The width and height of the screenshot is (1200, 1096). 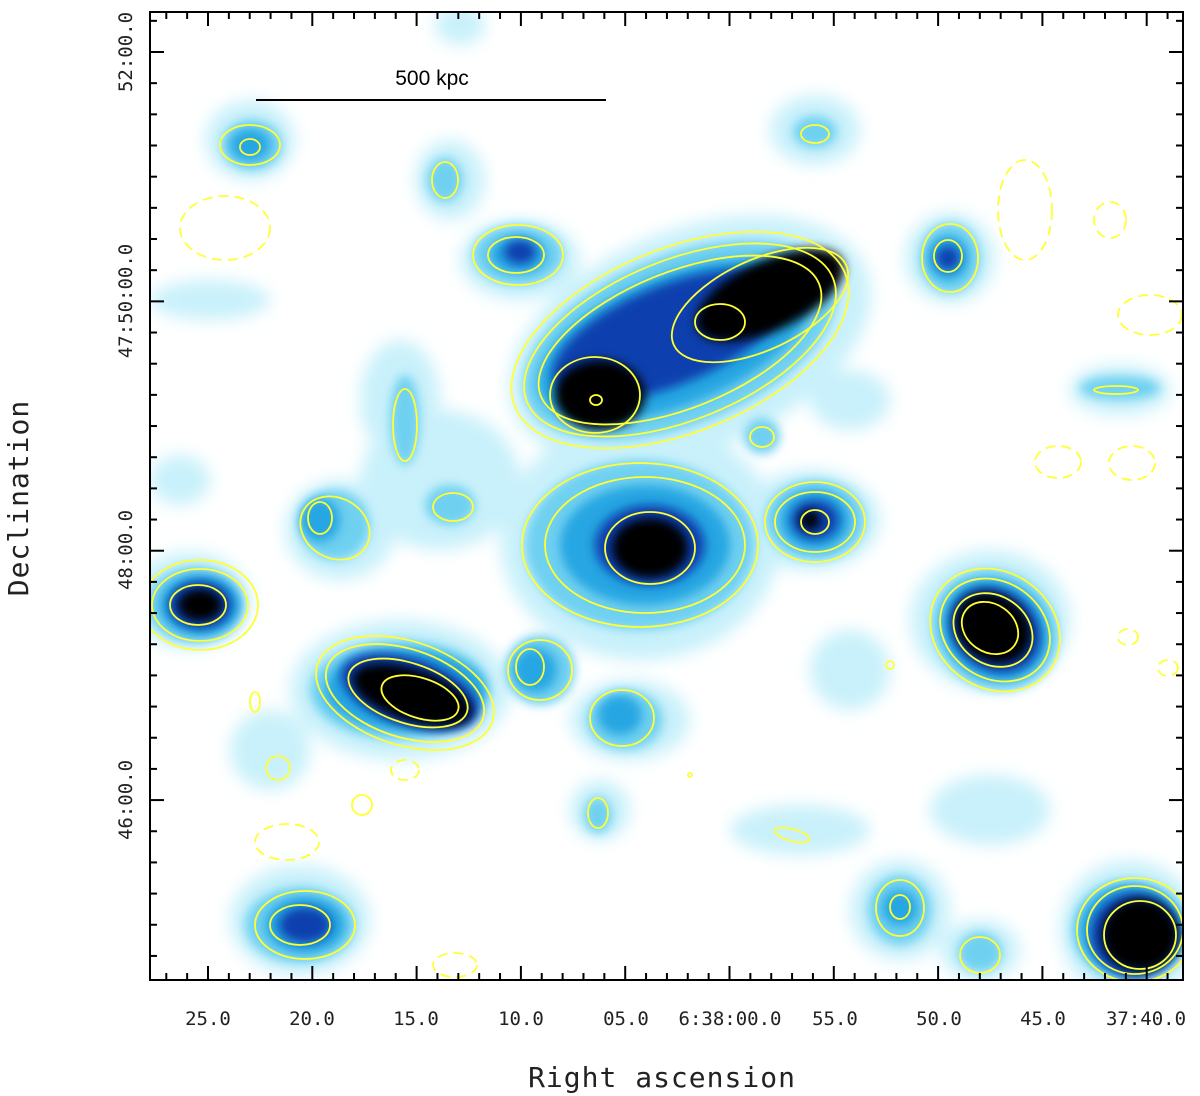 What do you see at coordinates (126, 550) in the screenshot?
I see `y-tick-label: 48:00.0` at bounding box center [126, 550].